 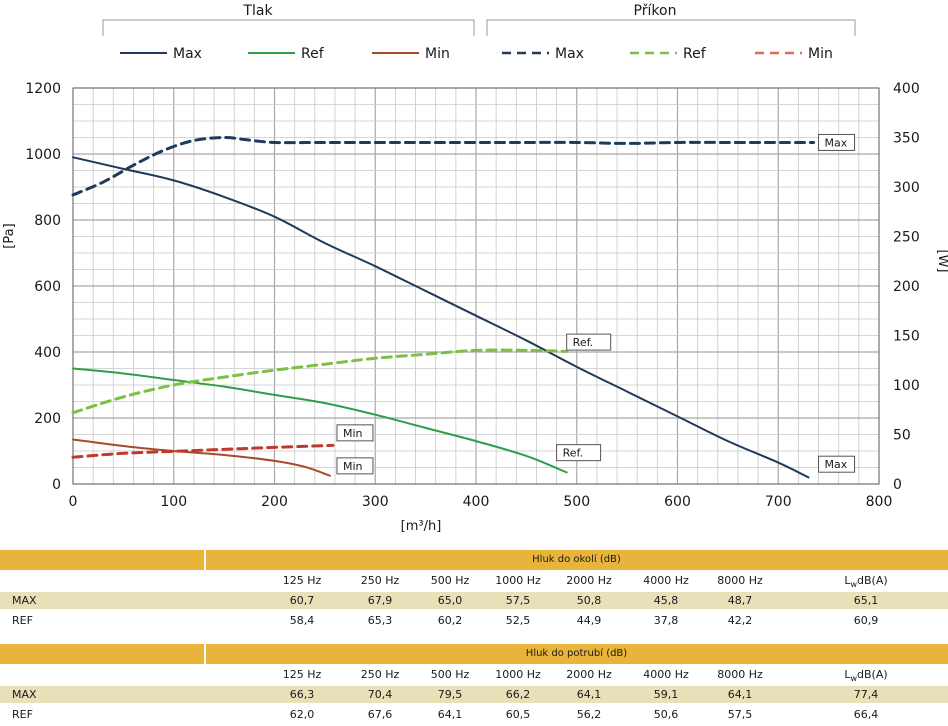 I want to click on legend-bracket-power, so click(x=671, y=27).